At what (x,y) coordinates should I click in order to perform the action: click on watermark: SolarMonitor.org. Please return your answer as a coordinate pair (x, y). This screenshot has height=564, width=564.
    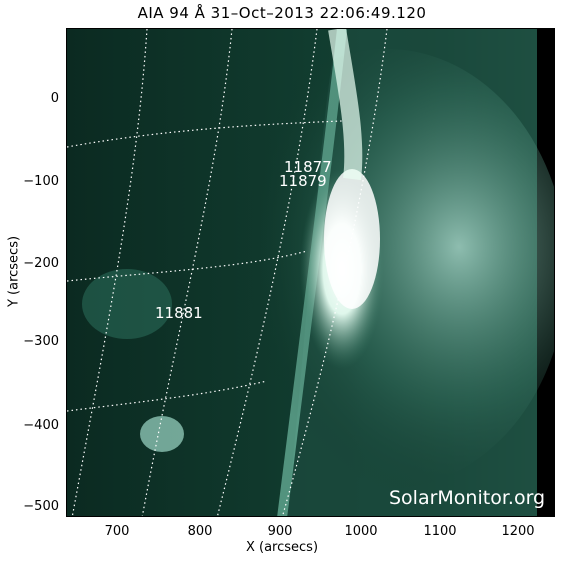
    Looking at the image, I should click on (467, 498).